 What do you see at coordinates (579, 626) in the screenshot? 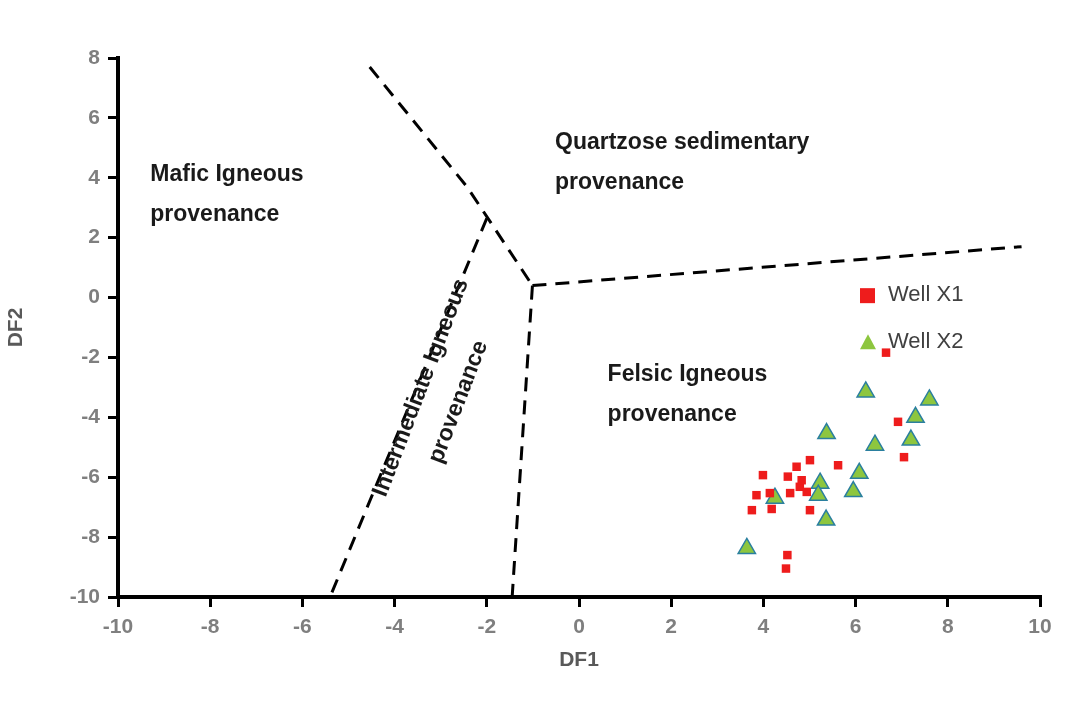
I see `x-tick-label: 0` at bounding box center [579, 626].